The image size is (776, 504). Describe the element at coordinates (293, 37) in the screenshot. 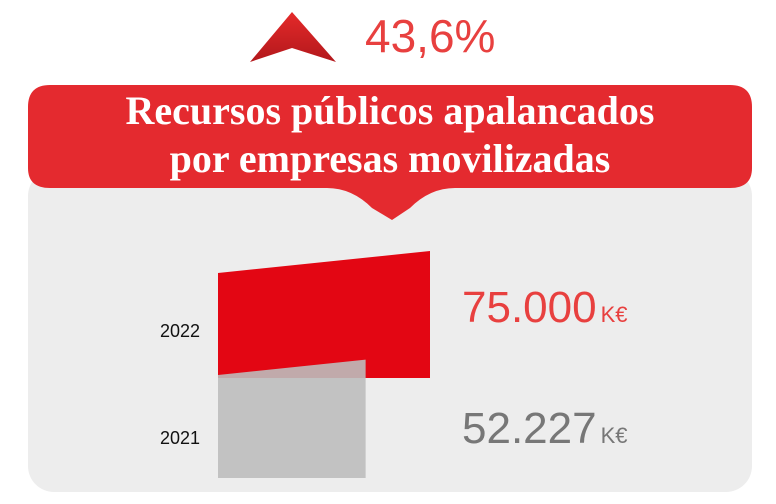

I see `up-arrow` at that location.